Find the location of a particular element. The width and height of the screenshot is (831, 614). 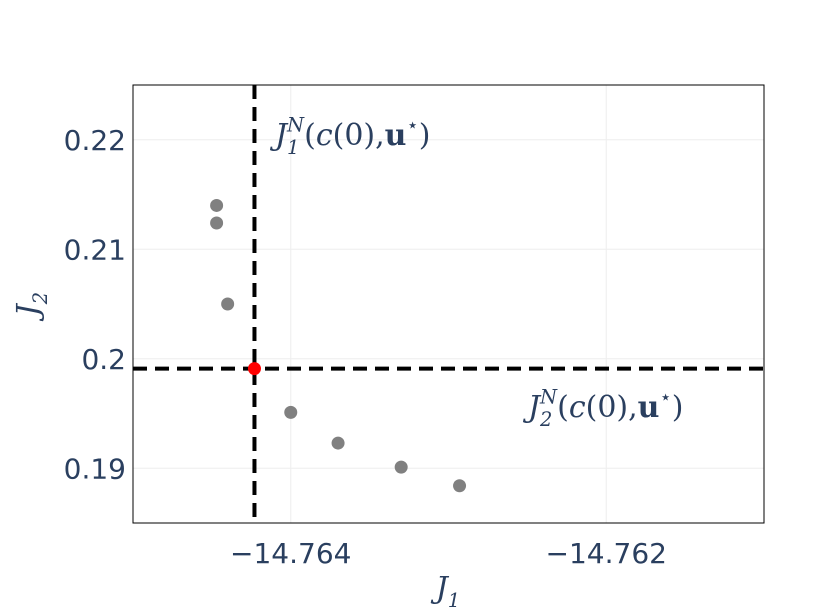

y-tick-label: 0.21 is located at coordinates (95, 249).